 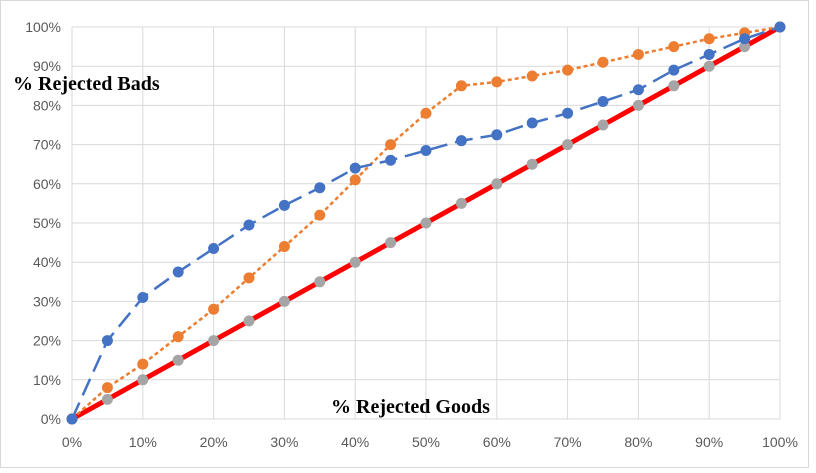 I want to click on y-tick-label: 20%, so click(x=47, y=341).